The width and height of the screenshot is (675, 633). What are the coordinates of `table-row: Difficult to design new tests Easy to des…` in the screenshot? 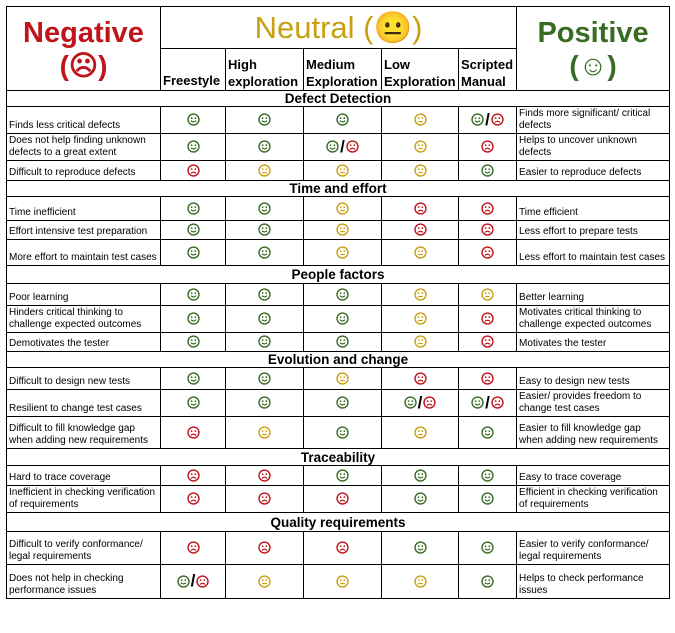 It's located at (338, 378).